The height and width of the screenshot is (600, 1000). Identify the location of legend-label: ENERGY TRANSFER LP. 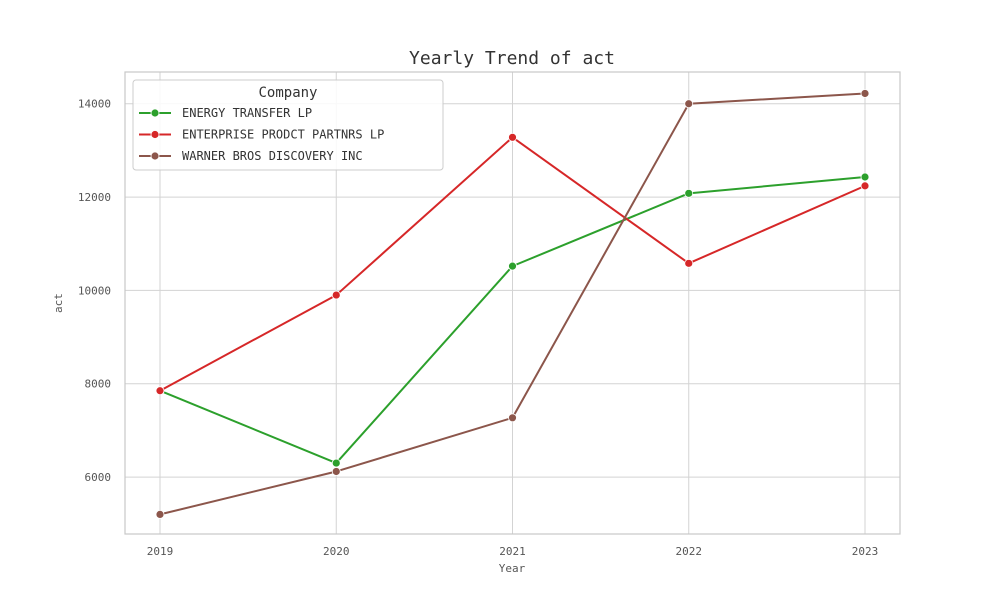
(247, 113).